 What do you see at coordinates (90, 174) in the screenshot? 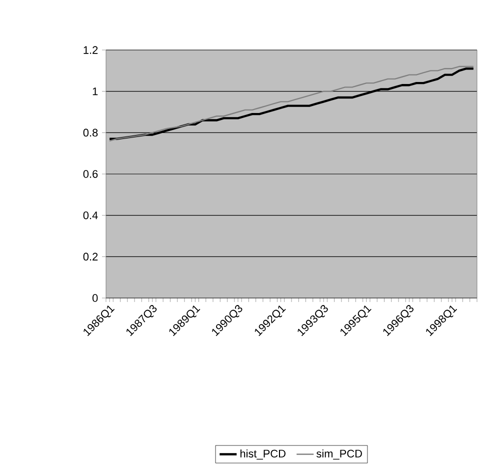
I see `y-tick-label: 0.6` at bounding box center [90, 174].